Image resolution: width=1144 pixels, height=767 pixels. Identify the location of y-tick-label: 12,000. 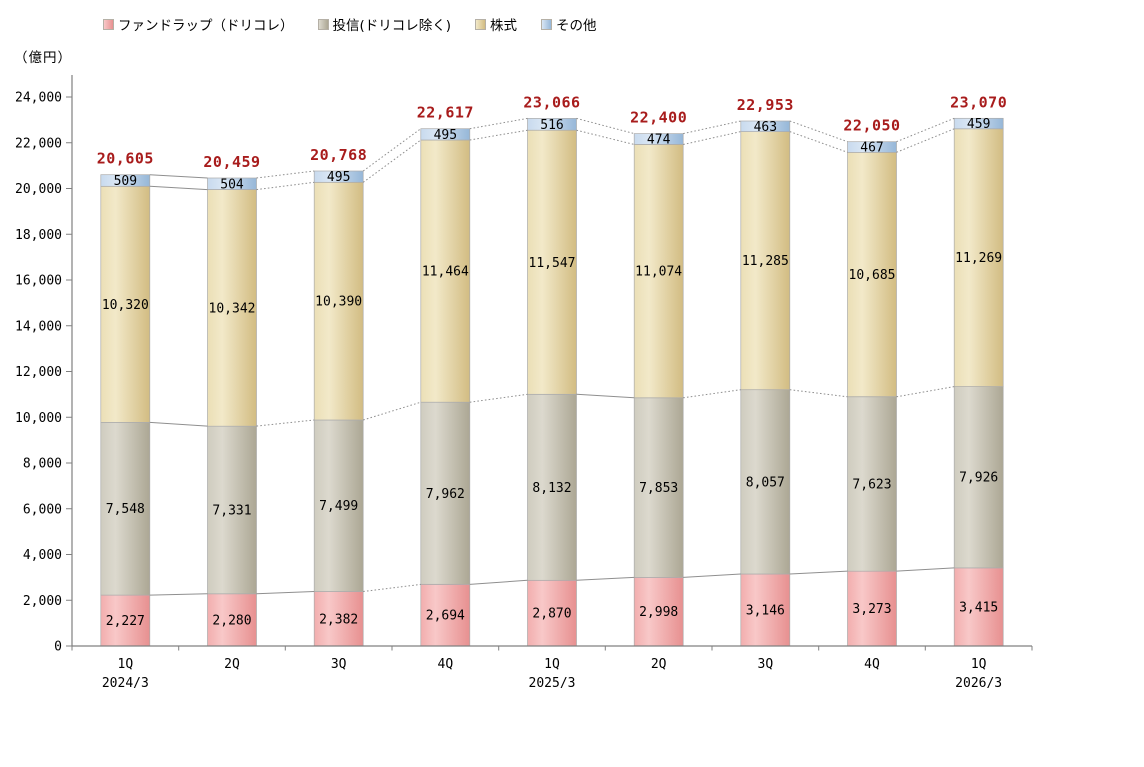
(38, 372).